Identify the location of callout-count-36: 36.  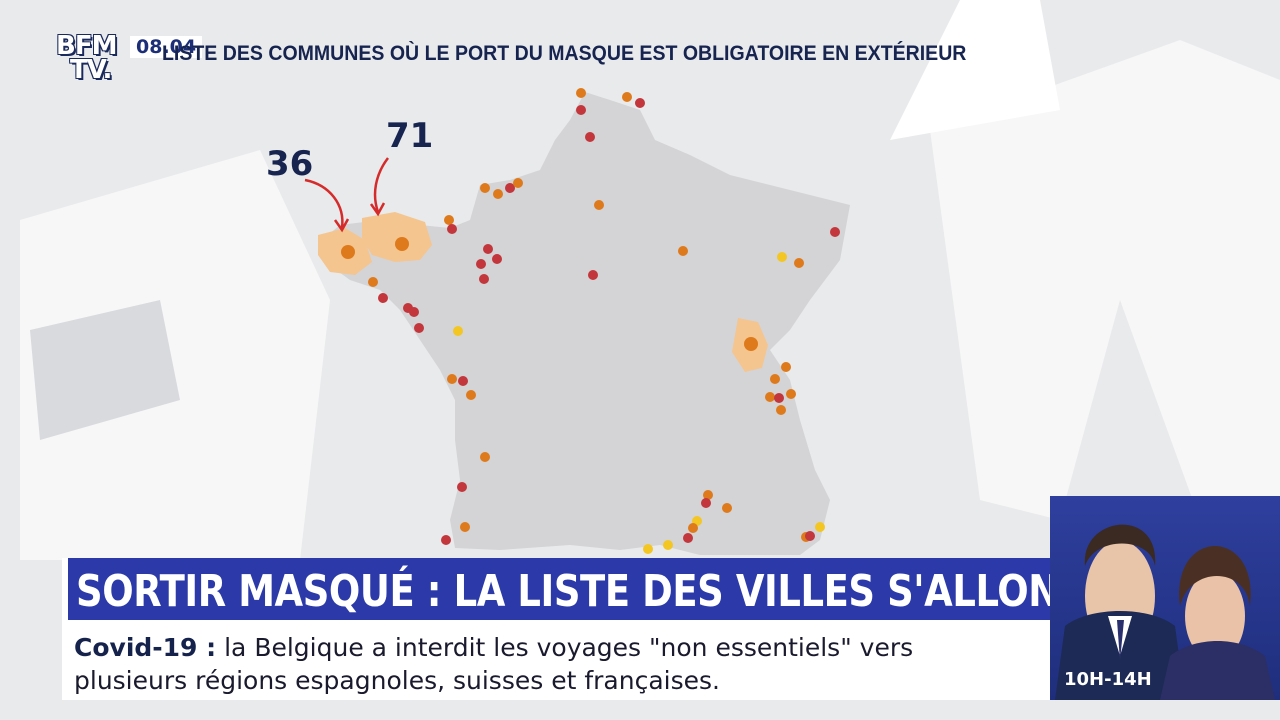
(290, 164).